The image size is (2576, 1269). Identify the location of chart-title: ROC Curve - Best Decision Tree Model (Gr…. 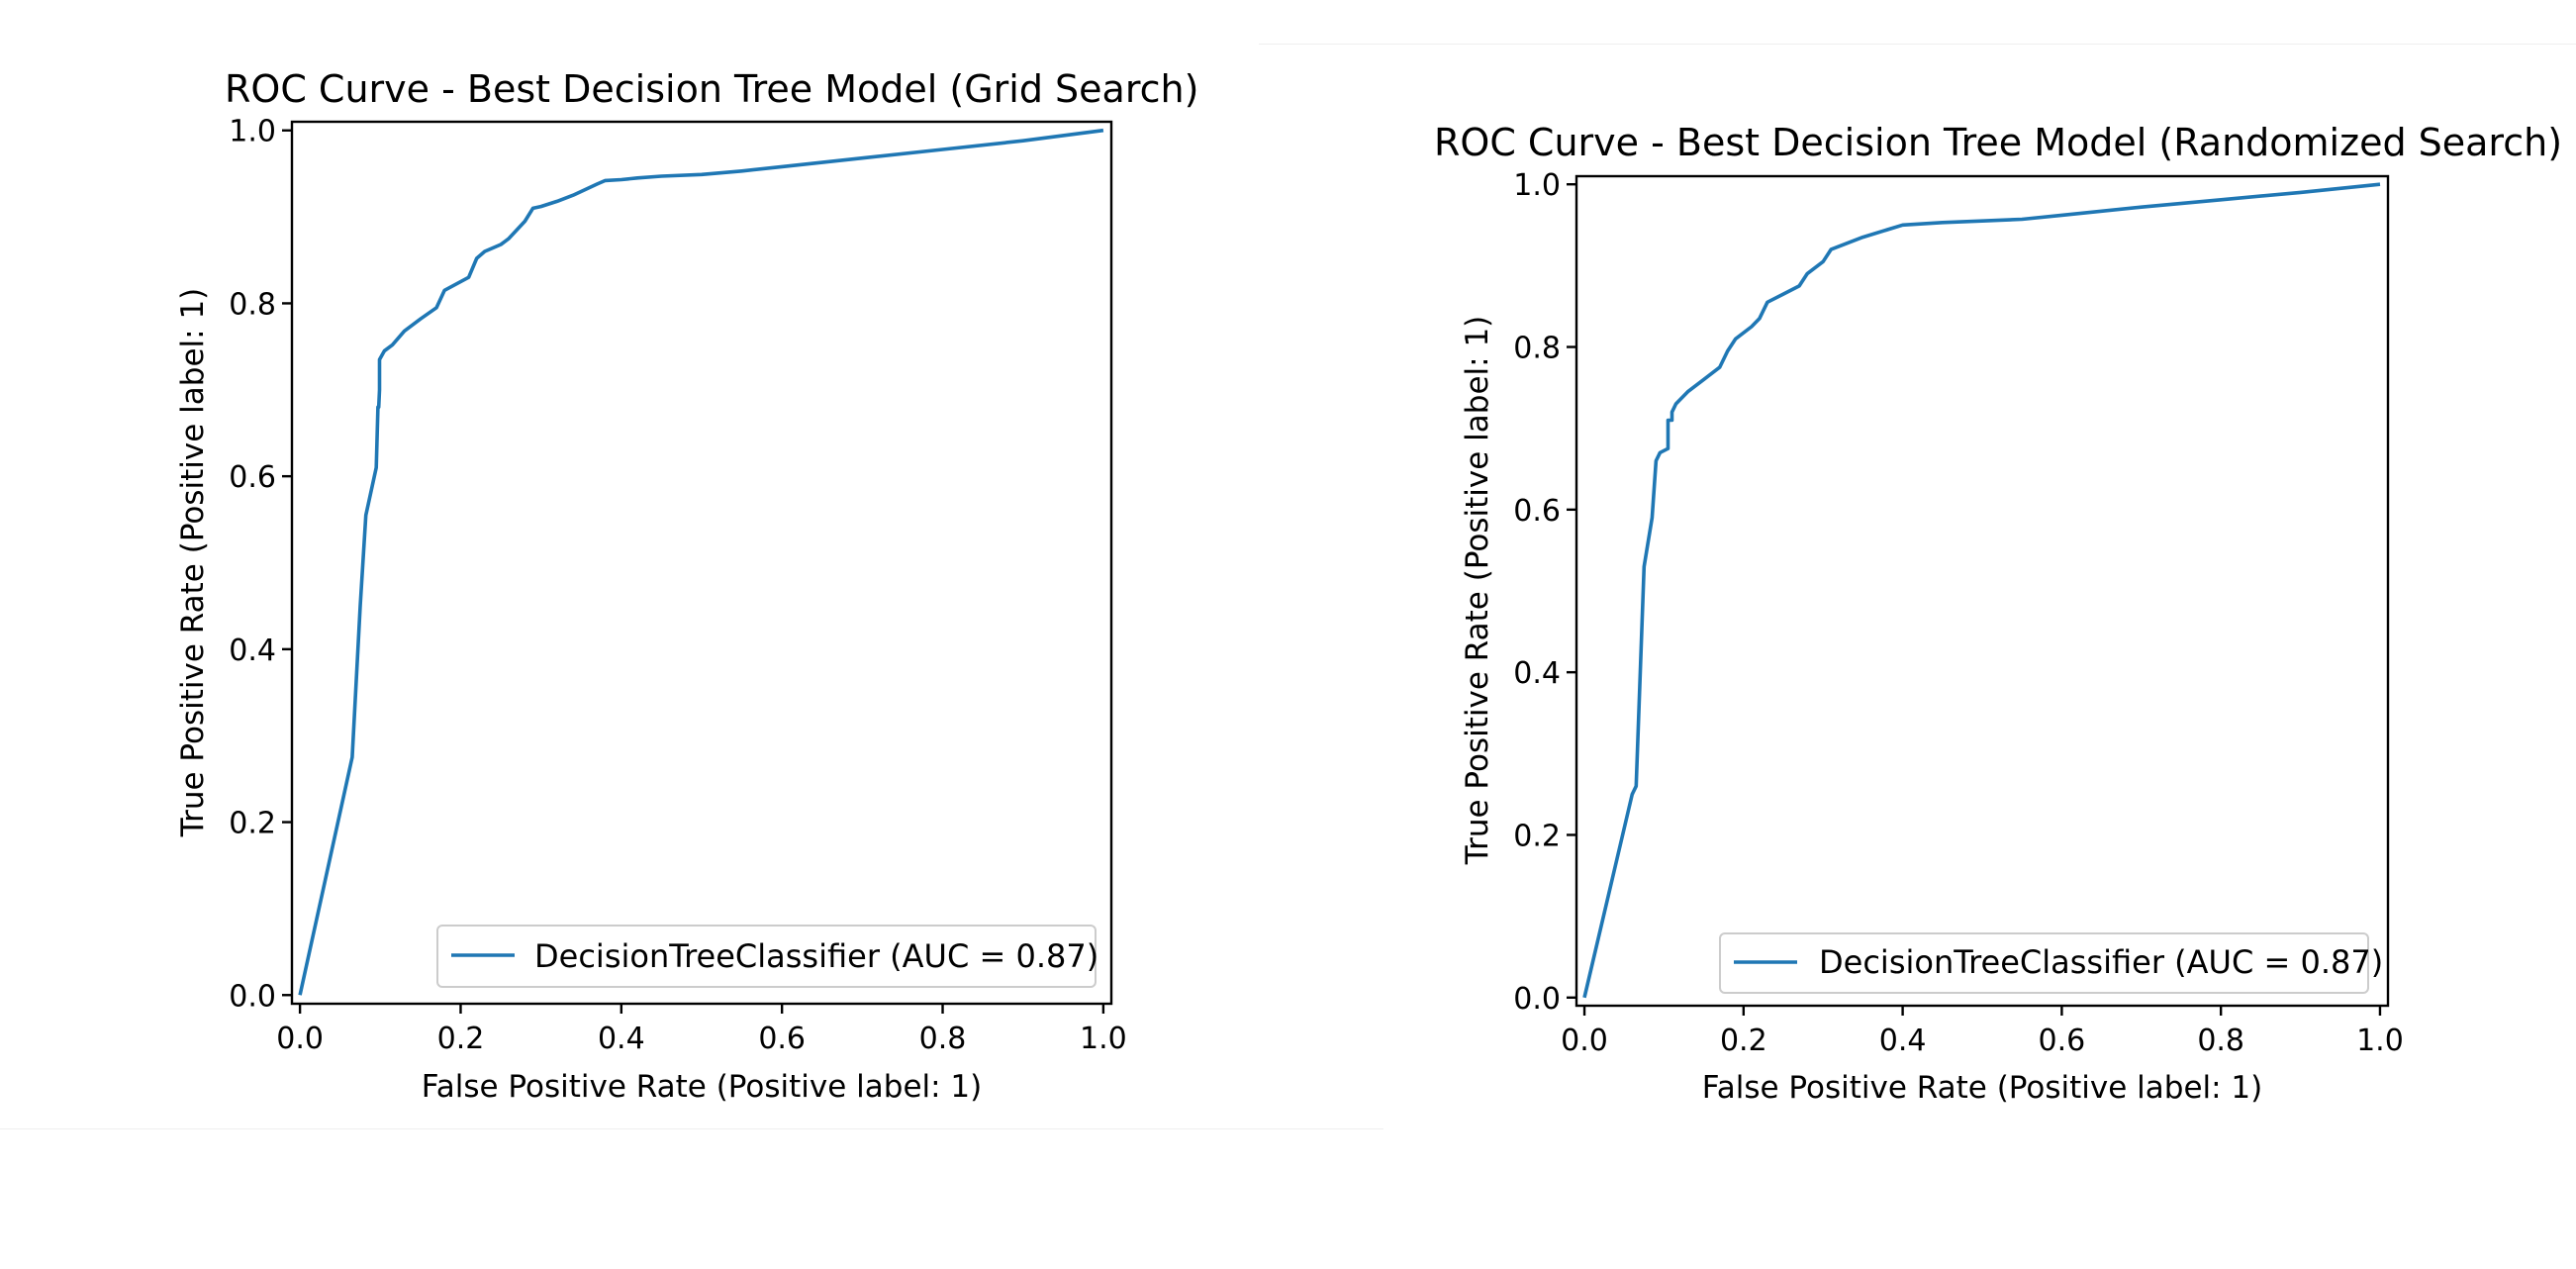
(711, 89).